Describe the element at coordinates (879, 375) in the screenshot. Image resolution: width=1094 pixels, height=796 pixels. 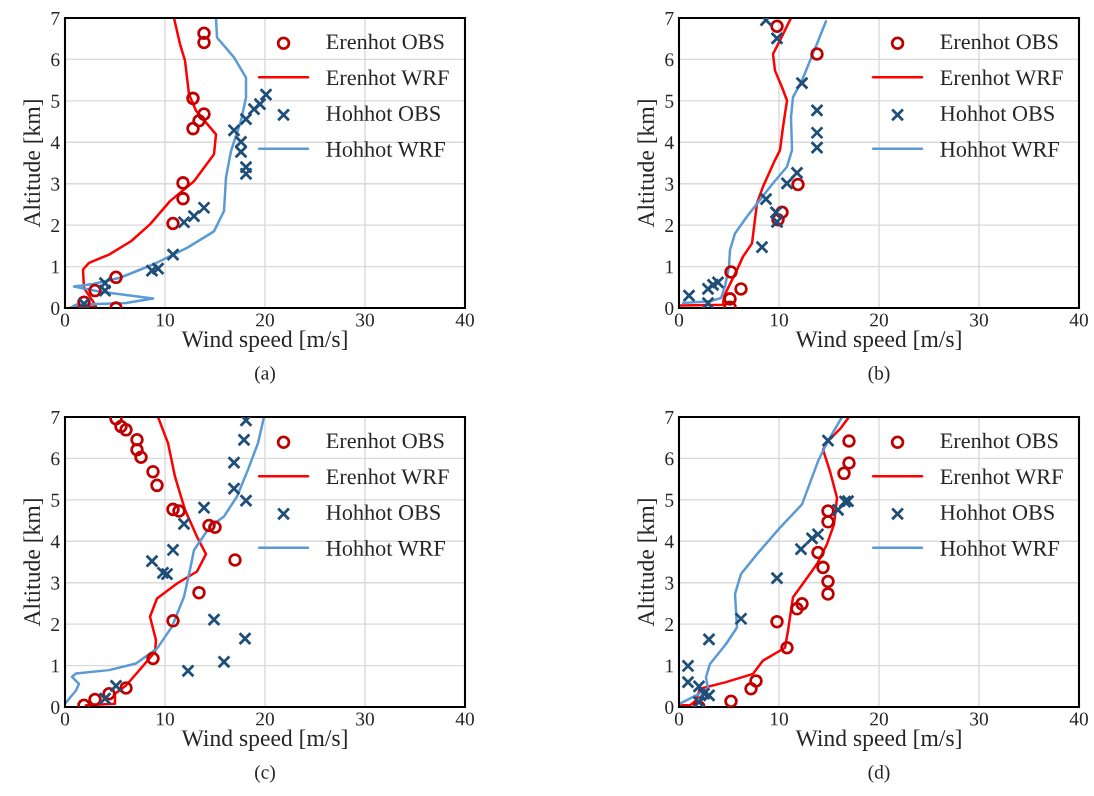
I see `text: (b)` at that location.